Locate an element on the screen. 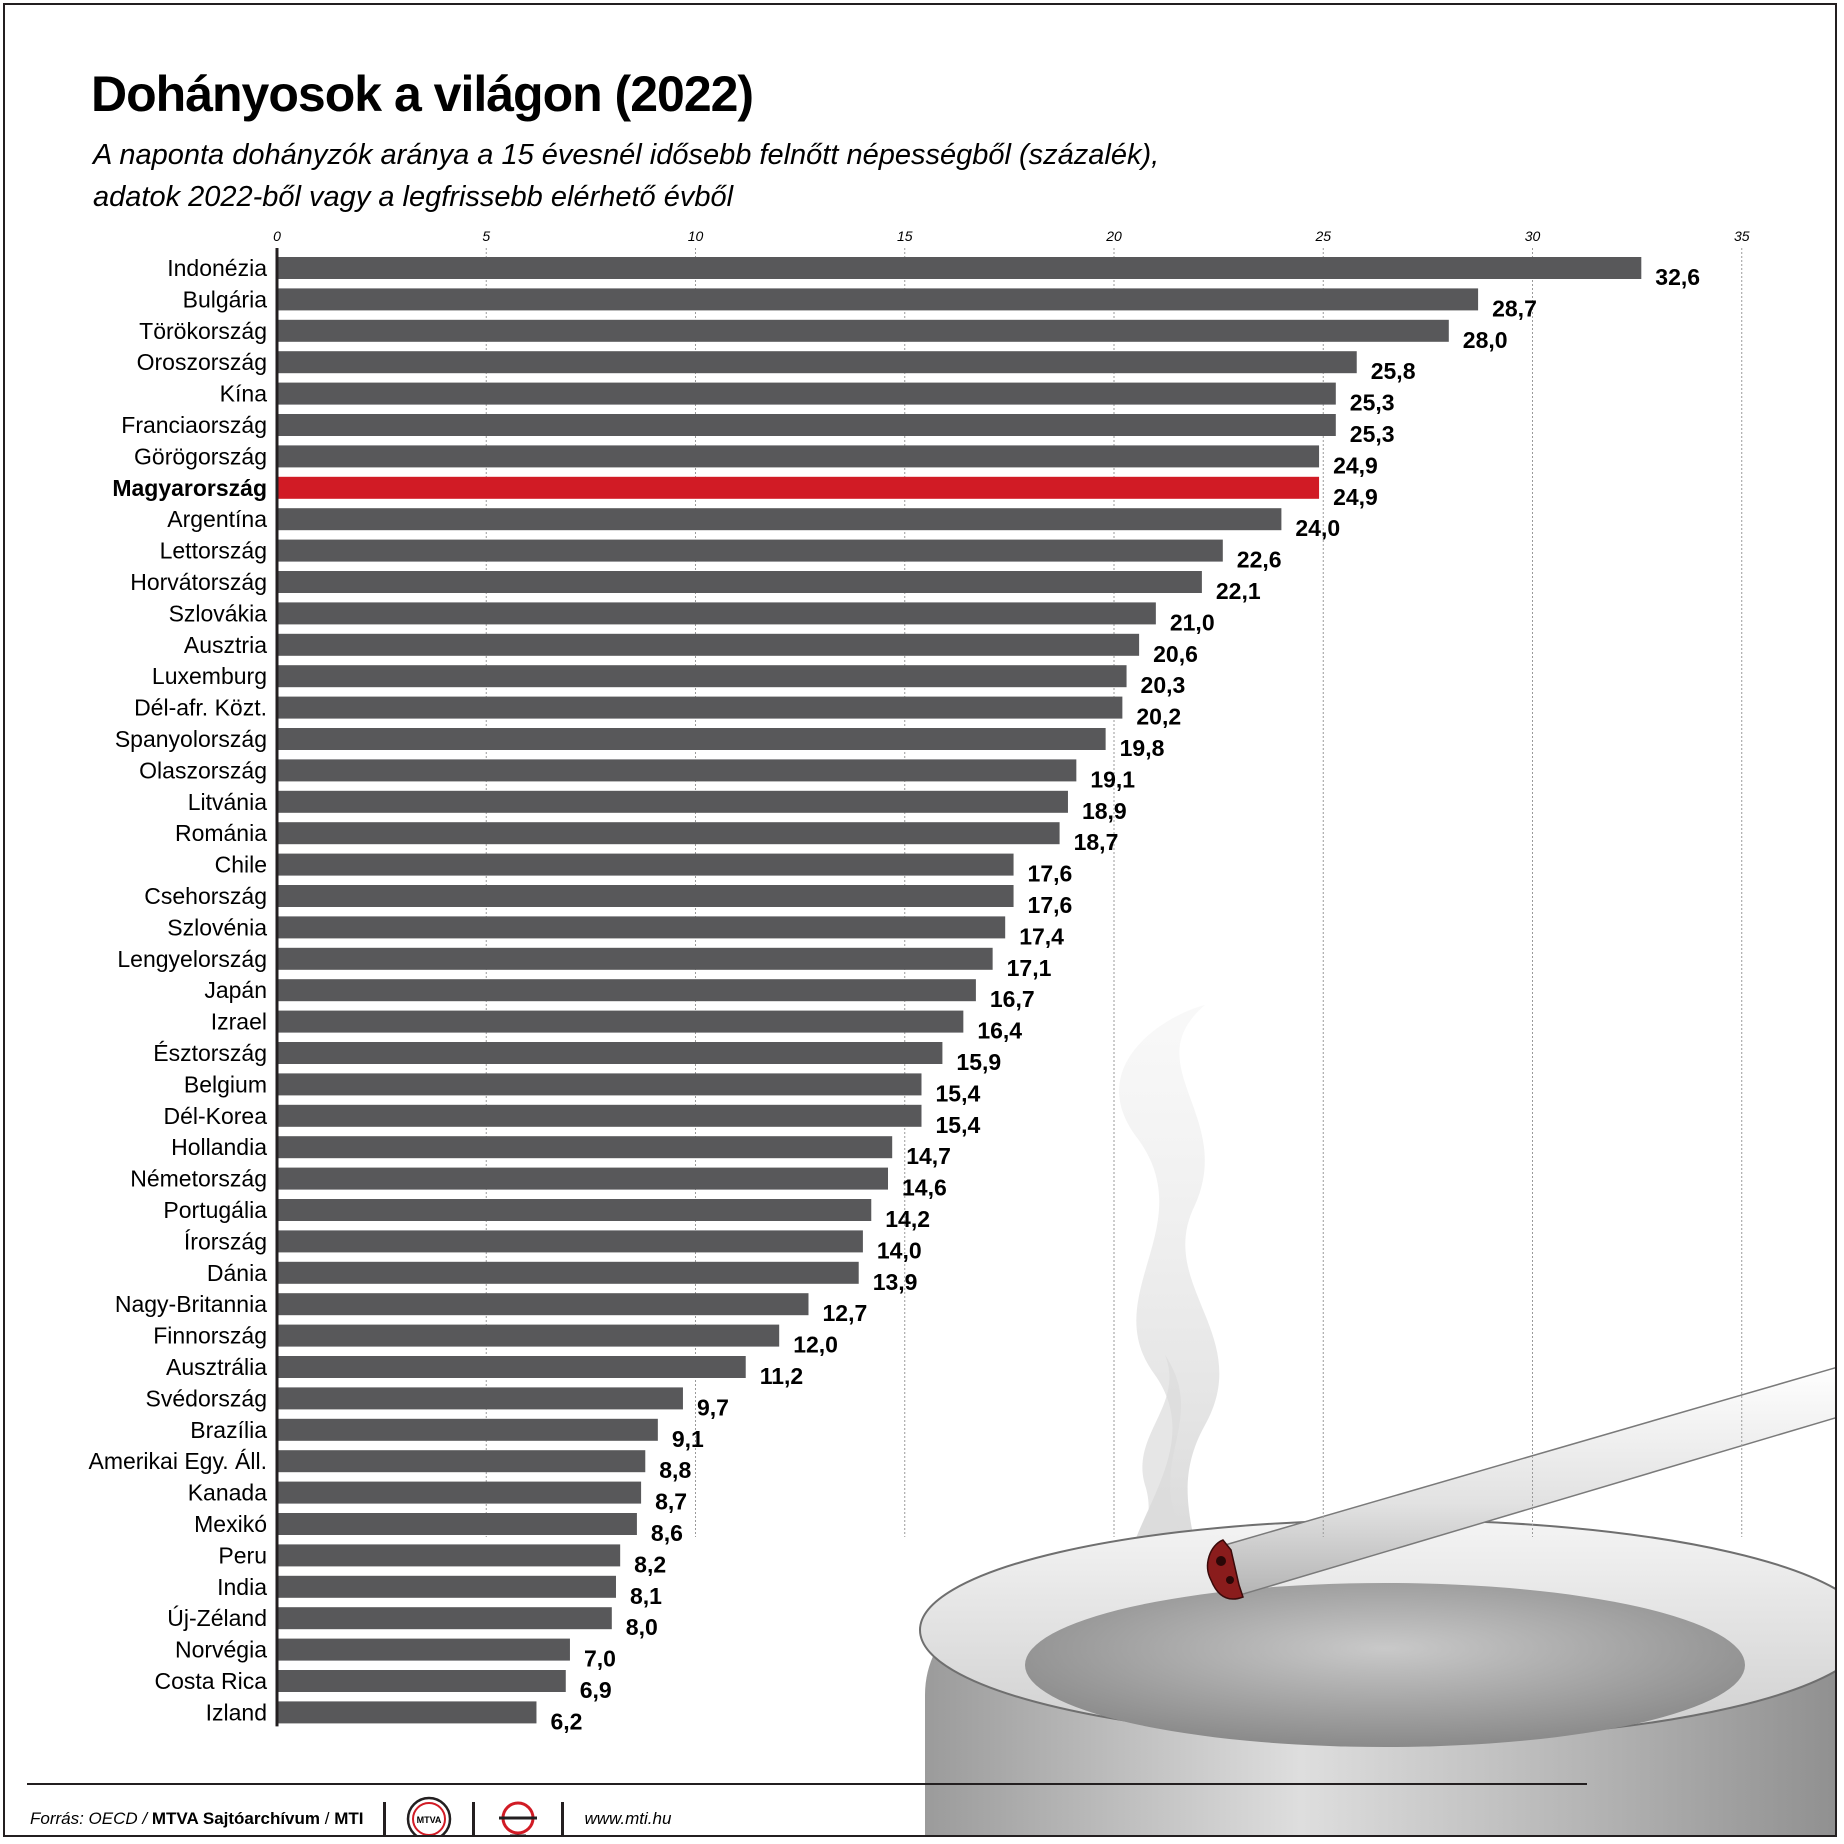 The width and height of the screenshot is (1844, 1844). value-label: 32,6 is located at coordinates (1677, 277).